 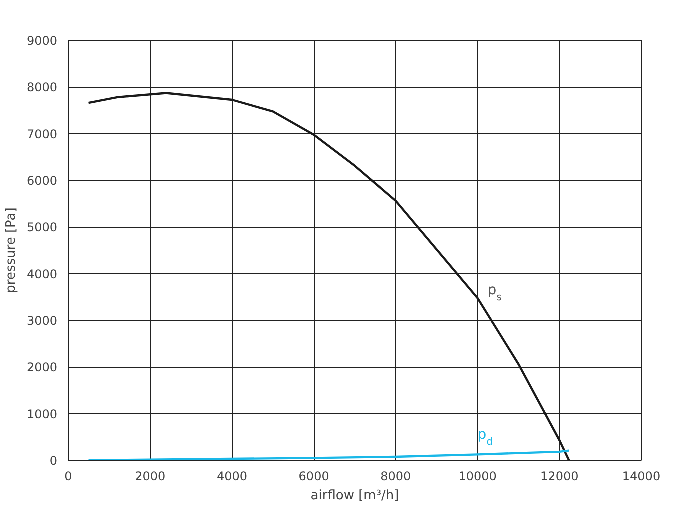 What do you see at coordinates (42, 227) in the screenshot?
I see `y-tick-label: 5000` at bounding box center [42, 227].